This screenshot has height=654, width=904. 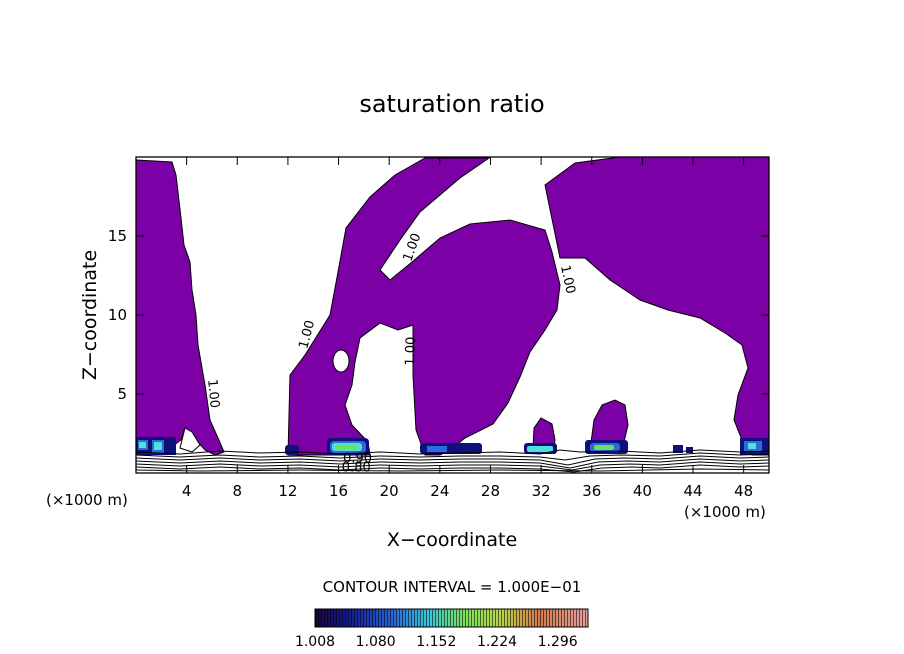 I want to click on x-tick-label: 8, so click(x=238, y=491).